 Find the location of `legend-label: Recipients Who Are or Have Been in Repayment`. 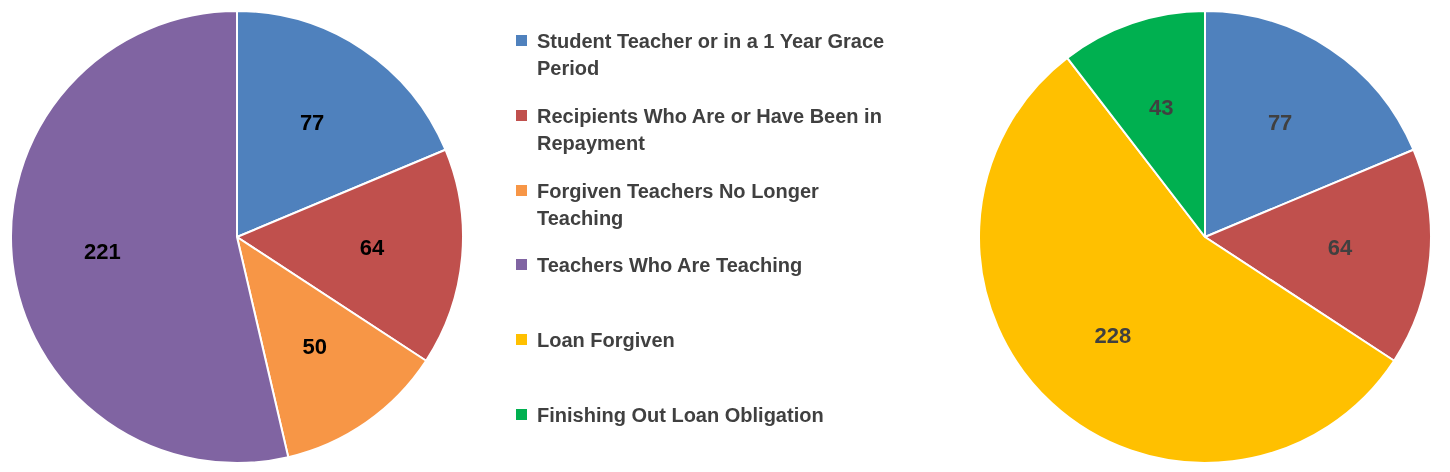

legend-label: Recipients Who Are or Have Been in Repayment is located at coordinates (710, 129).